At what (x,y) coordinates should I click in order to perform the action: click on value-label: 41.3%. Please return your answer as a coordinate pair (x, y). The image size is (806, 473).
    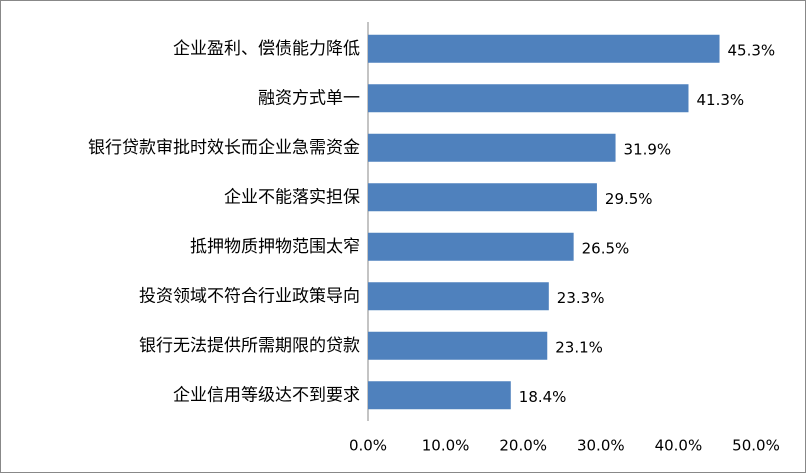
    Looking at the image, I should click on (720, 100).